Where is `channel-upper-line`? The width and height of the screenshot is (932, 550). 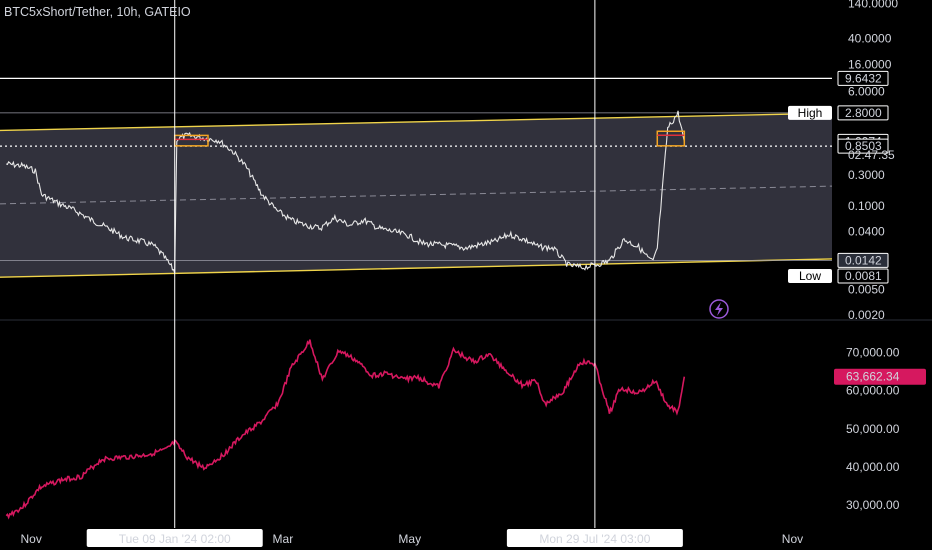
channel-upper-line is located at coordinates (416, 122).